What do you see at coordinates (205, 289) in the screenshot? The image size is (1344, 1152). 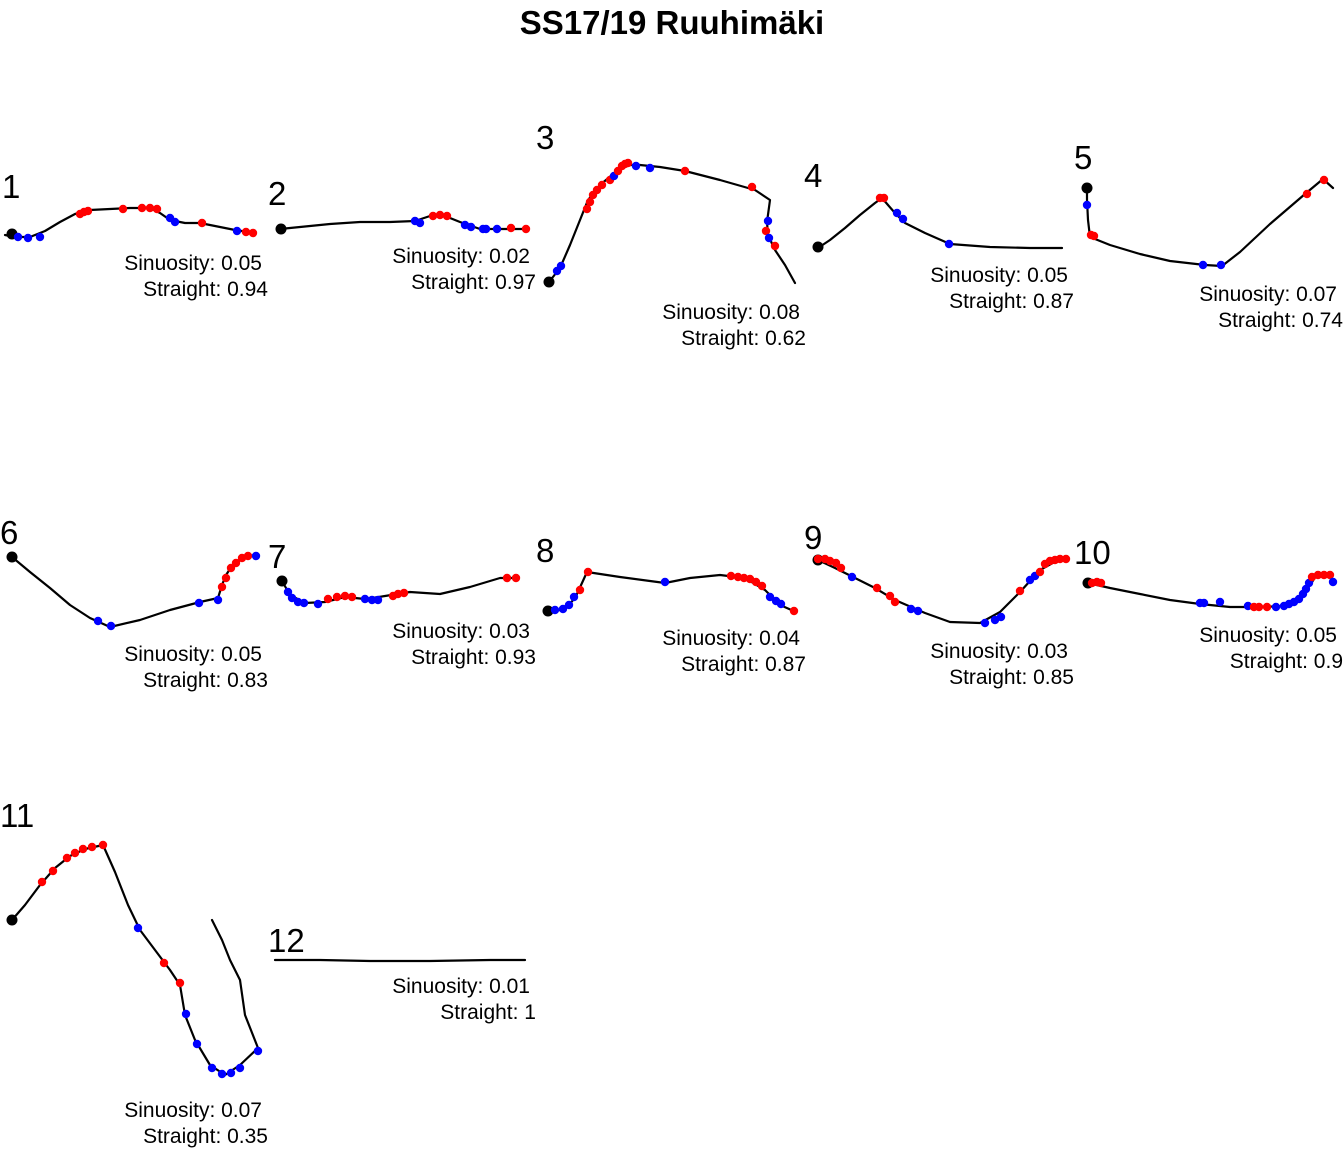 I see `straight-label: Straight: 0.94` at bounding box center [205, 289].